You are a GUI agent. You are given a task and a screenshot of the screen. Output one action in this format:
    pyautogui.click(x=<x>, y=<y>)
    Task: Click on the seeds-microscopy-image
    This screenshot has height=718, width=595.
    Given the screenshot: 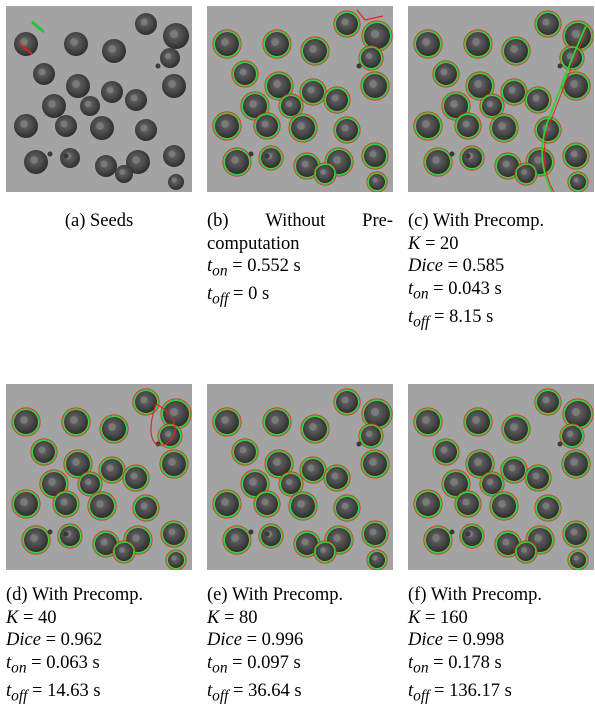 What is the action you would take?
    pyautogui.click(x=99, y=99)
    